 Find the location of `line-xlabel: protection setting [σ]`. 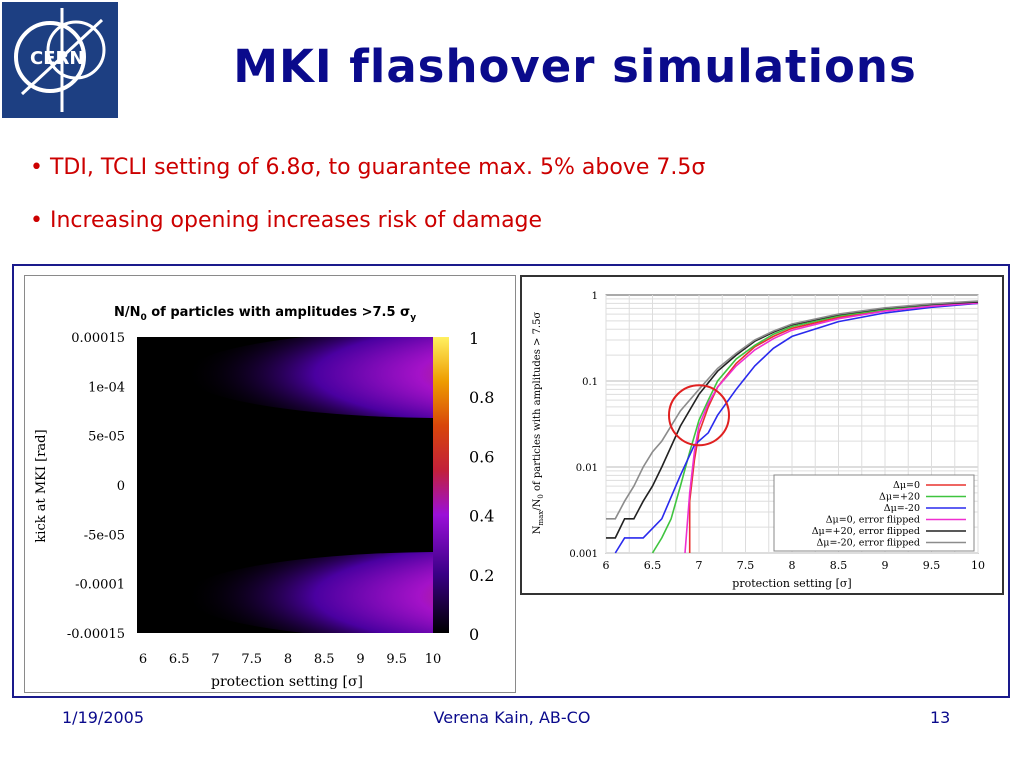

line-xlabel: protection setting [σ] is located at coordinates (791, 583).